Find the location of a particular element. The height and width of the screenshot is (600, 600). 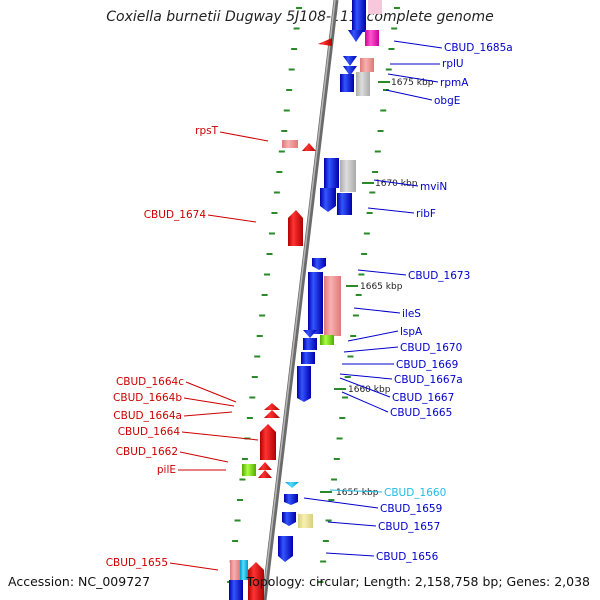

gene-feature-magenta is located at coordinates (372, 38).